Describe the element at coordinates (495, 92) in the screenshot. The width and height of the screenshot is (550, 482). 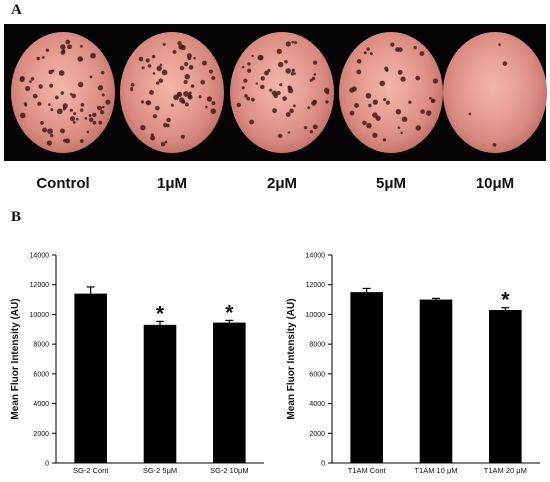
I see `well-10um` at that location.